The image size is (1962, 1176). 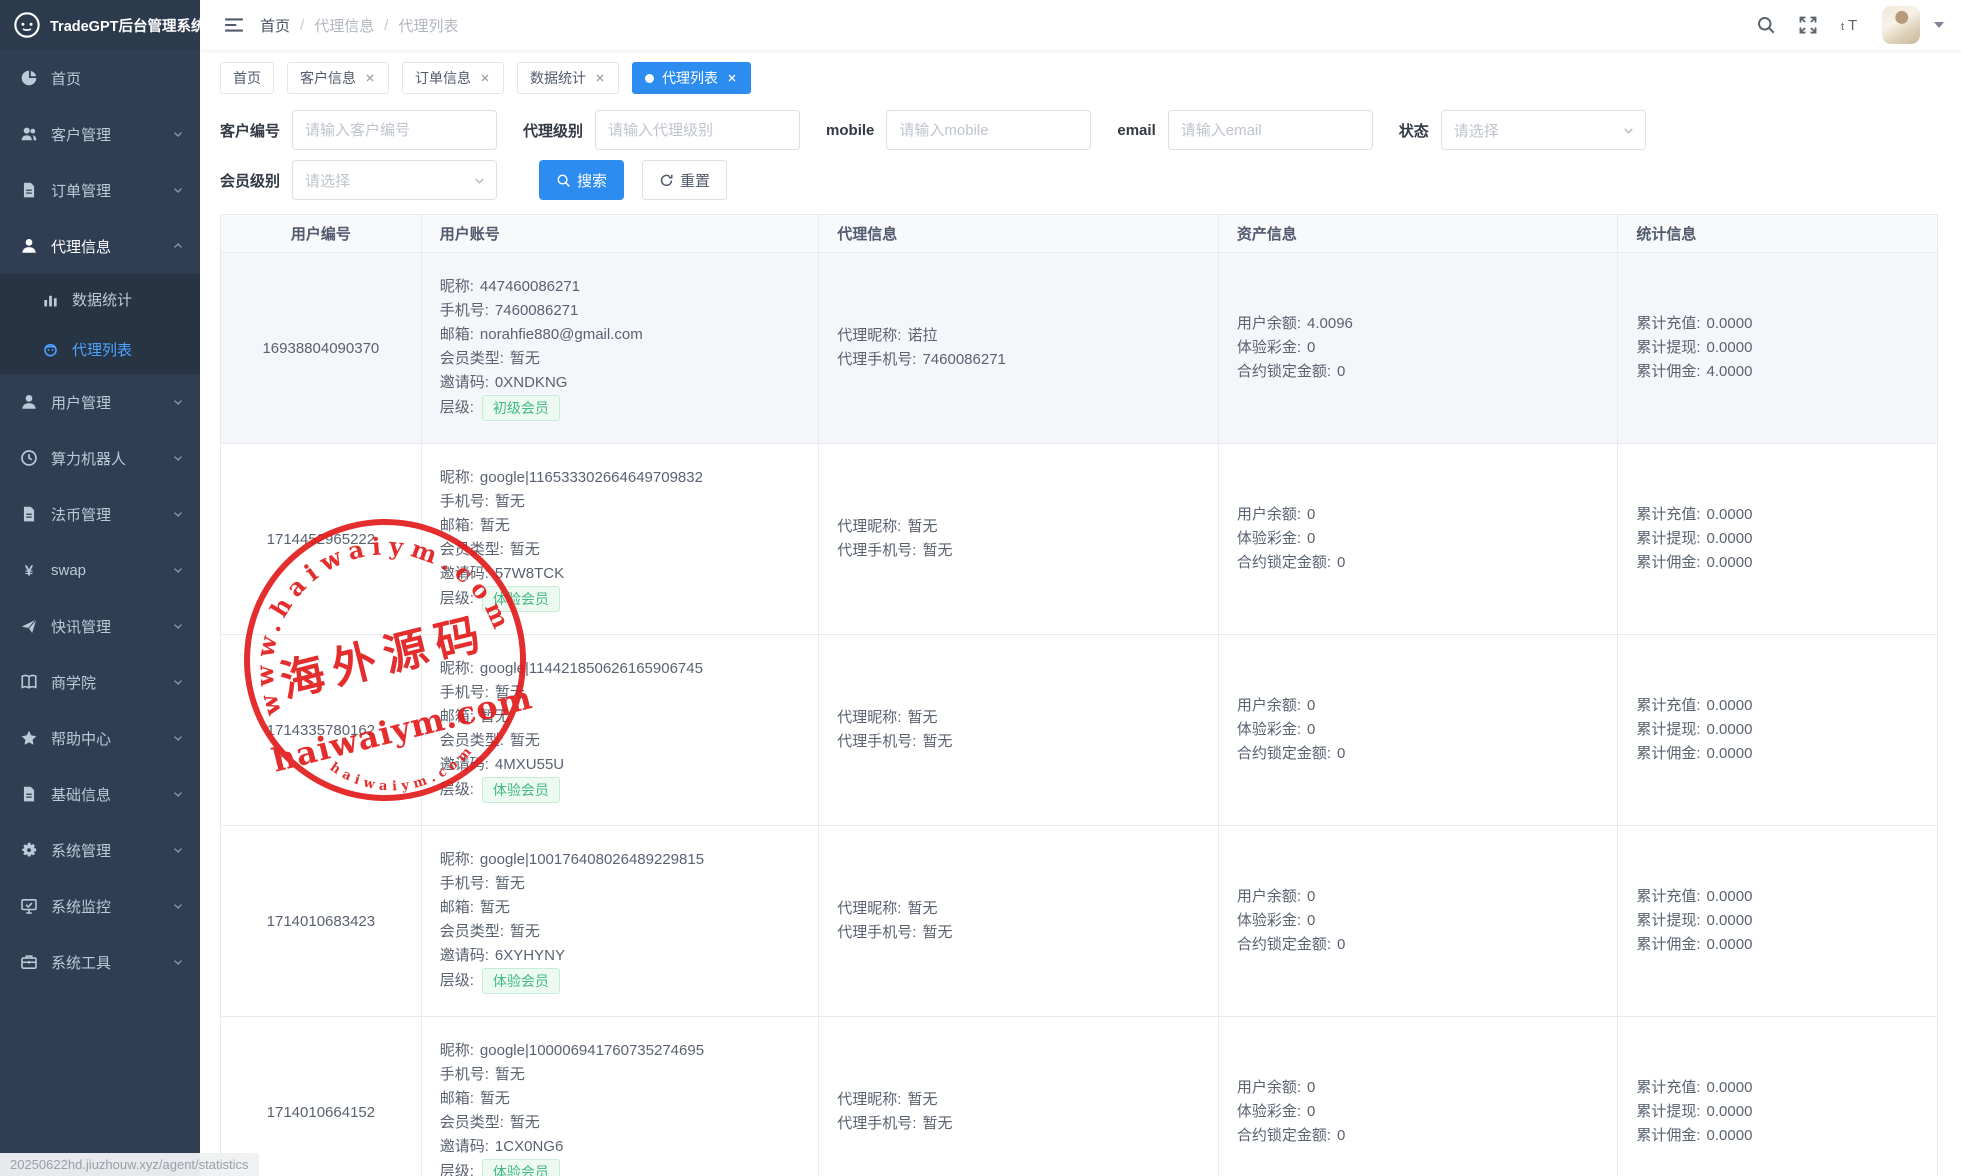 I want to click on field-label: 层级:, so click(x=456, y=980).